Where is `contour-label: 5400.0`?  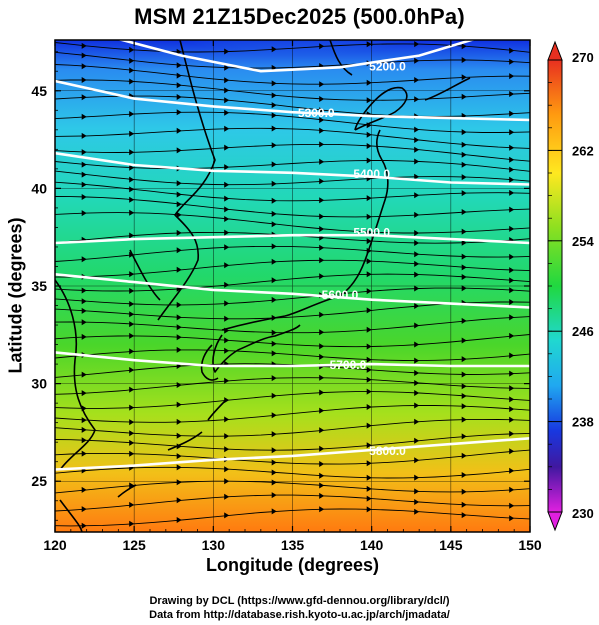
contour-label: 5400.0 is located at coordinates (371, 174).